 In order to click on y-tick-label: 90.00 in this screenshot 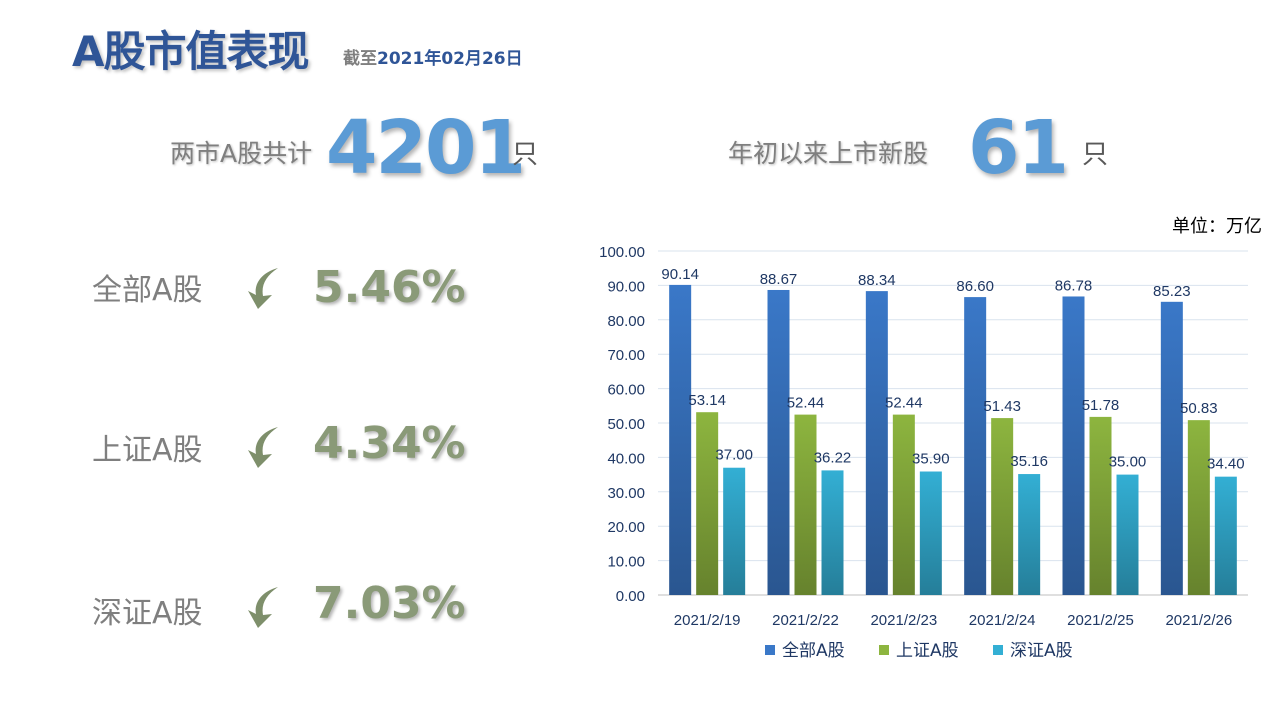, I will do `click(626, 286)`.